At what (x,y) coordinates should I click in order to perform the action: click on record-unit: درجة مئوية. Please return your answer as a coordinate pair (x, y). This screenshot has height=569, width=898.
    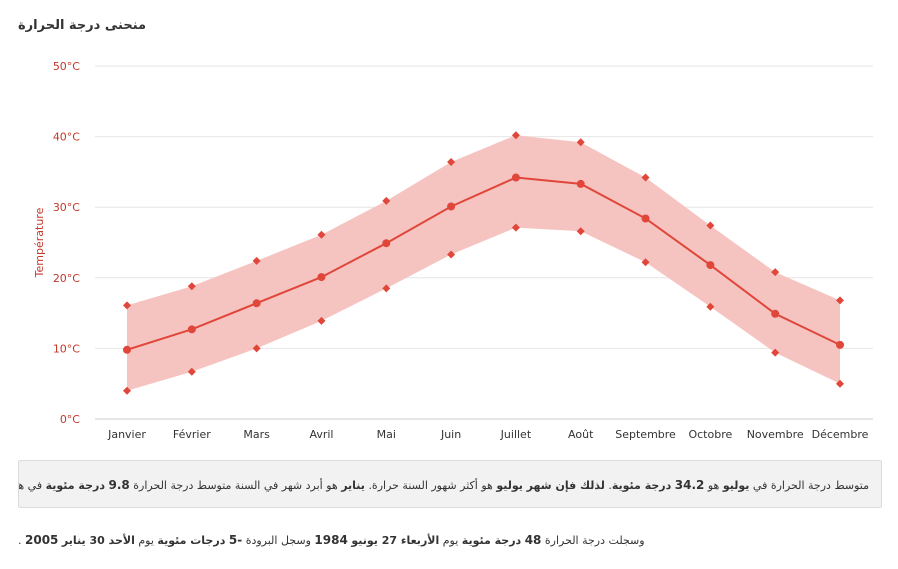
    Looking at the image, I should click on (491, 540).